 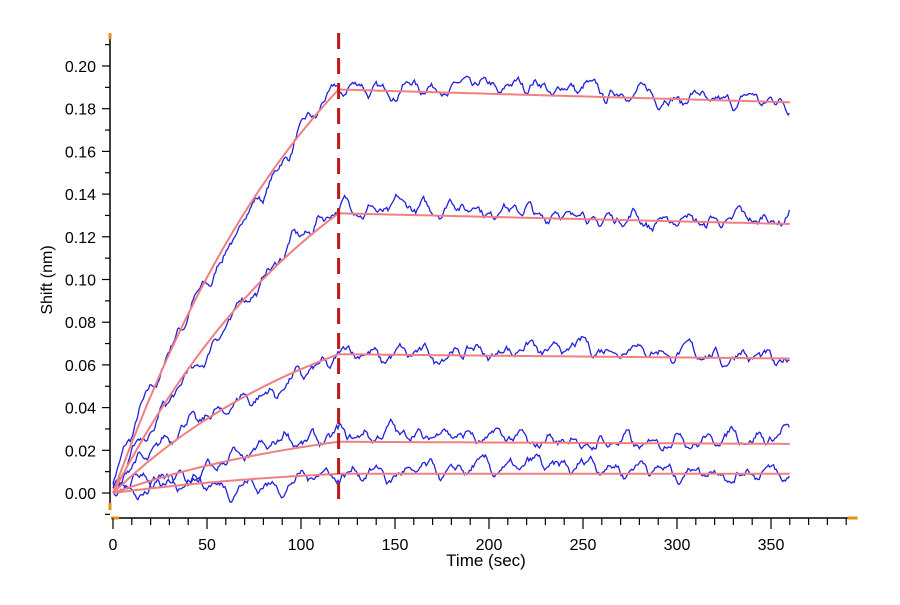 What do you see at coordinates (115, 518) in the screenshot?
I see `x-axis-start-handle` at bounding box center [115, 518].